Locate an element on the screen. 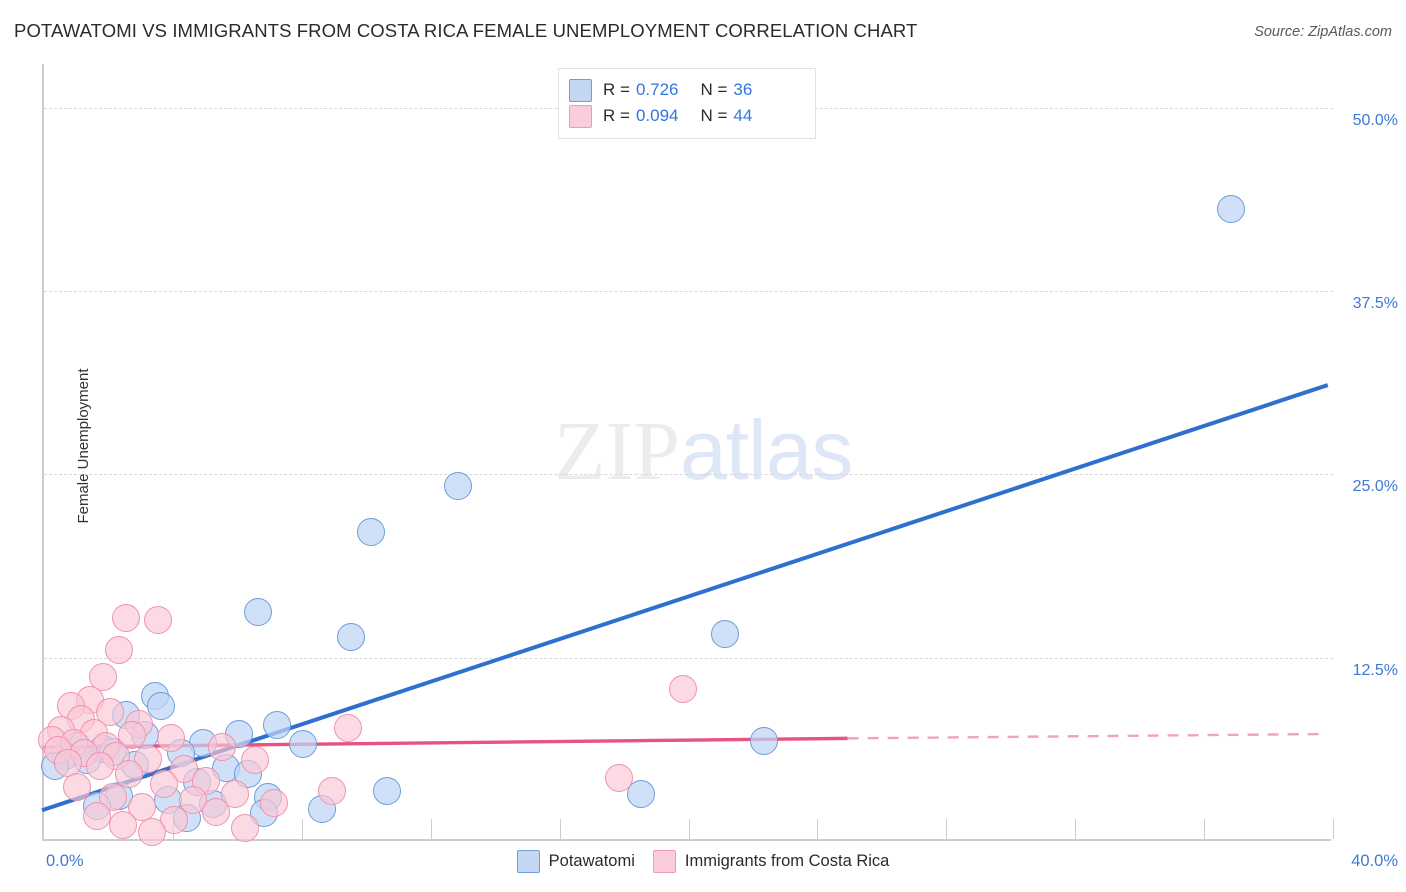  y-axis-tick-label: 37.5% is located at coordinates (1375, 304).